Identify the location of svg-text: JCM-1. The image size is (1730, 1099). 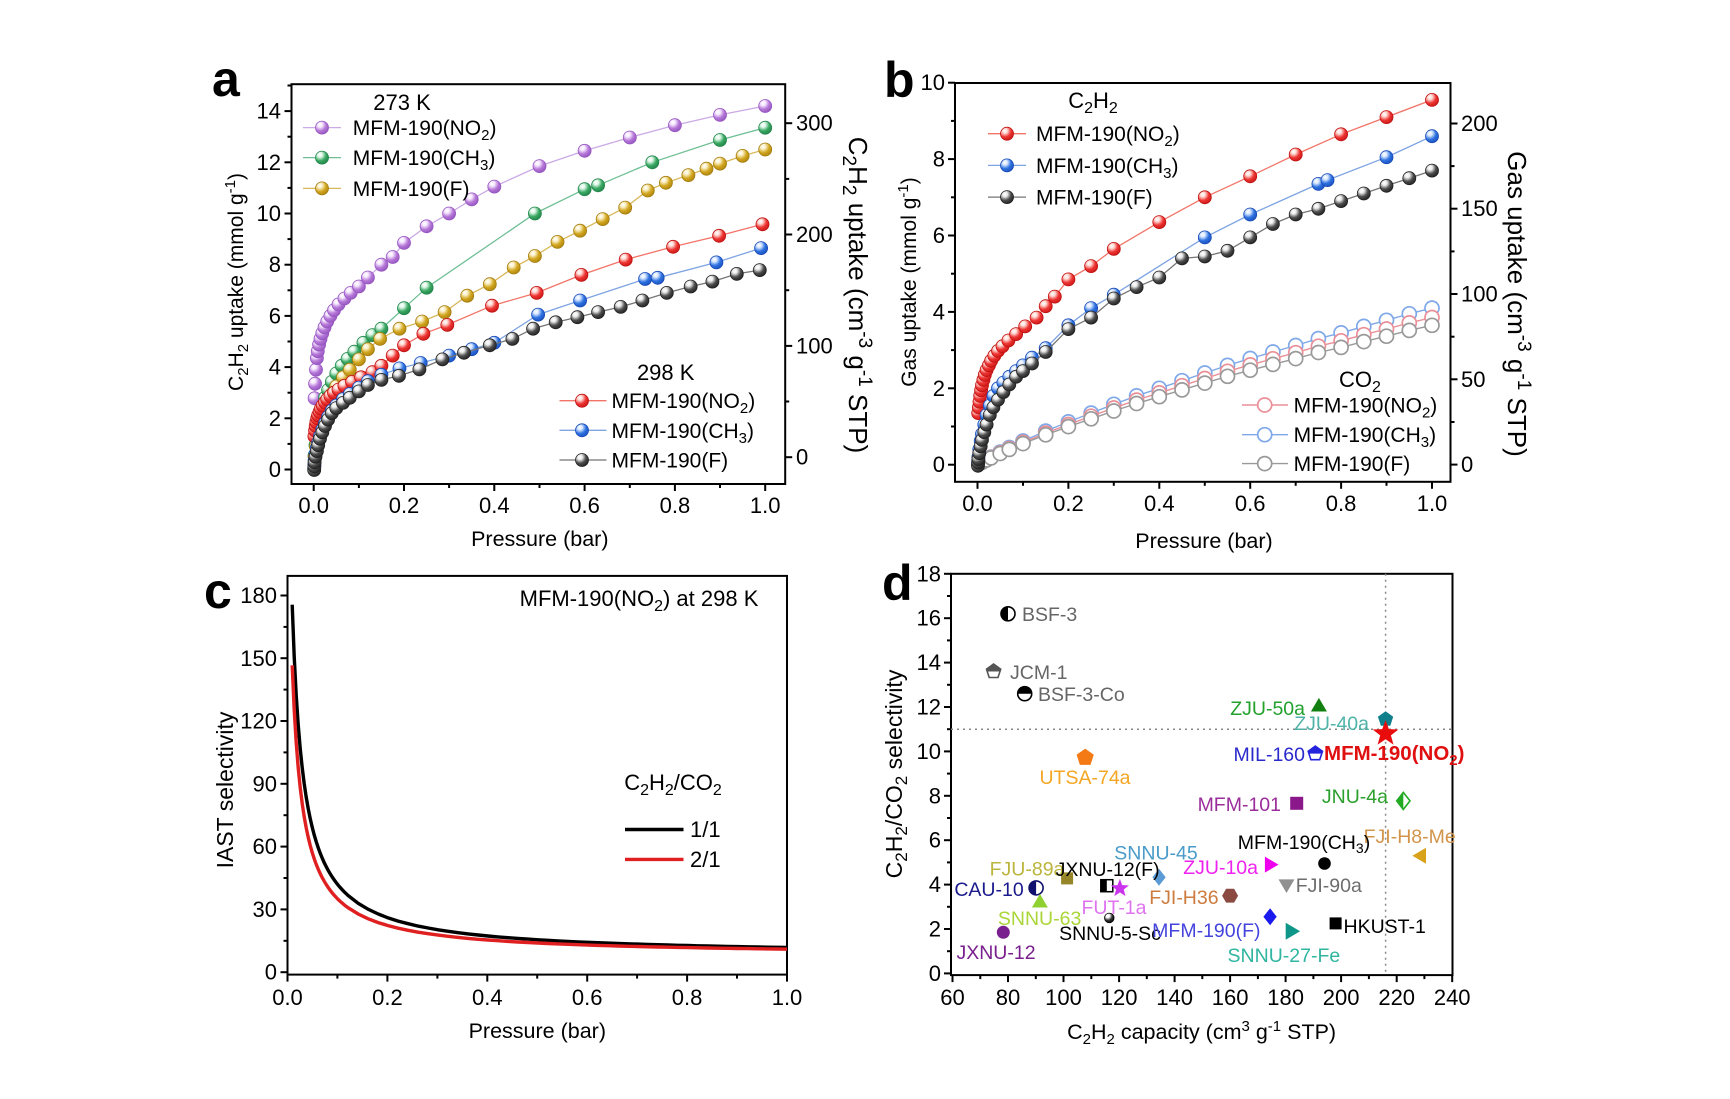
(1038, 673).